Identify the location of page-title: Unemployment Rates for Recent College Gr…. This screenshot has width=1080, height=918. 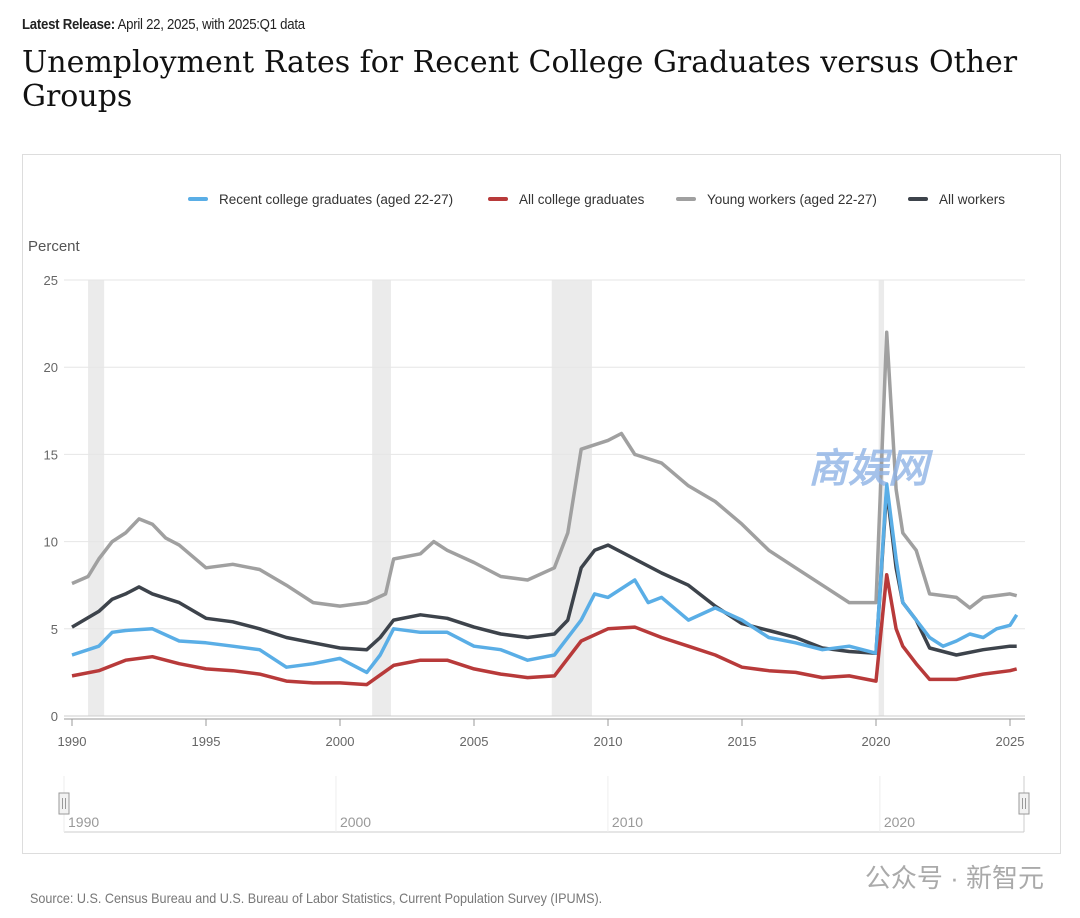
(520, 79).